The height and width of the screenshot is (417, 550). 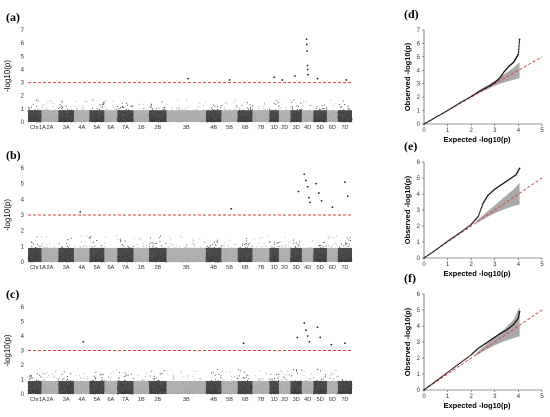 What do you see at coordinates (229, 128) in the screenshot?
I see `chromosome-label: 5B` at bounding box center [229, 128].